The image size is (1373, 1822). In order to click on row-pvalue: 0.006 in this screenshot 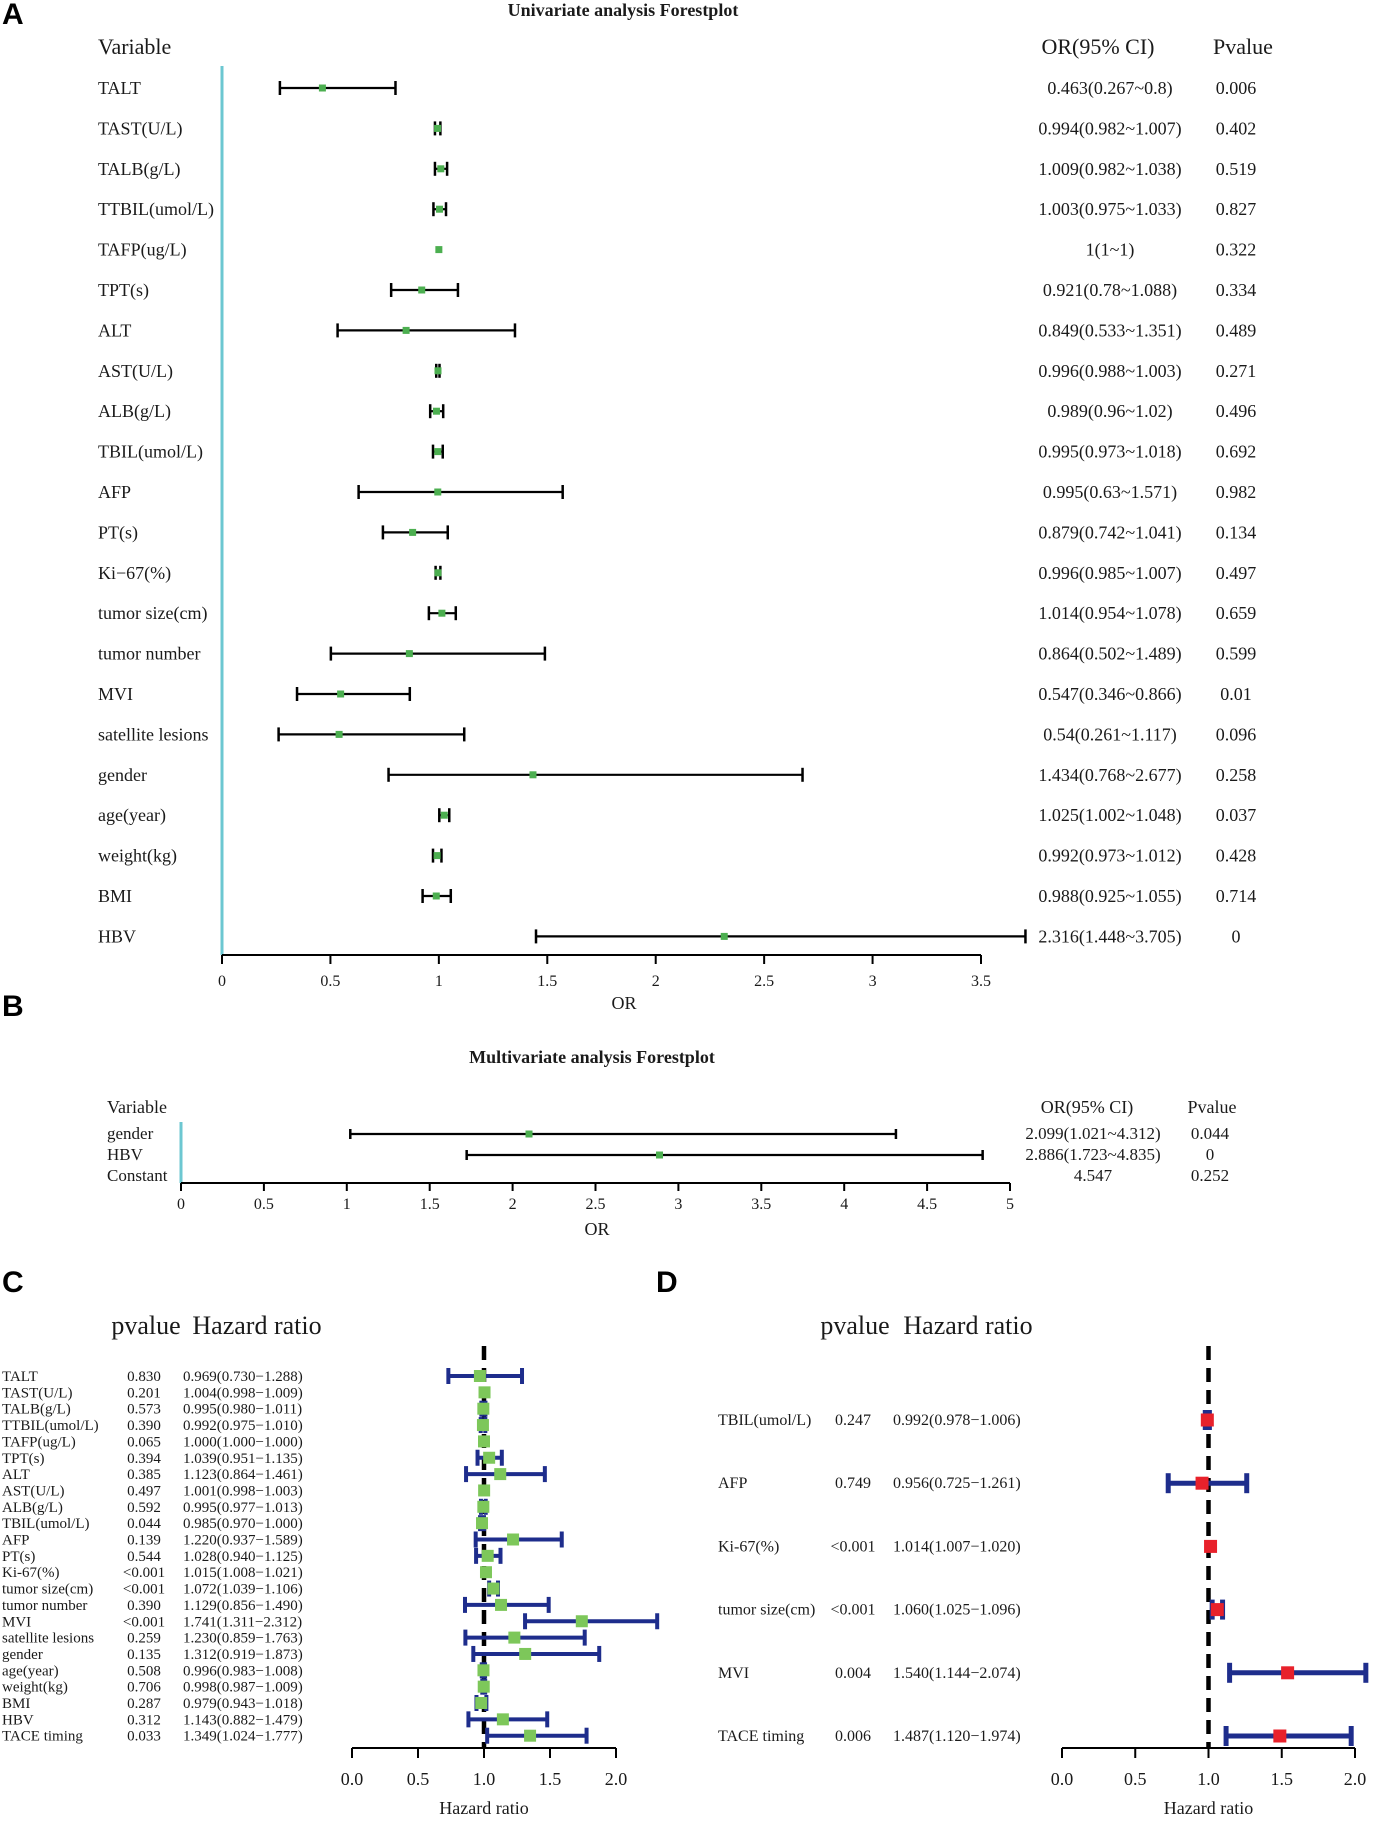, I will do `click(853, 1736)`.